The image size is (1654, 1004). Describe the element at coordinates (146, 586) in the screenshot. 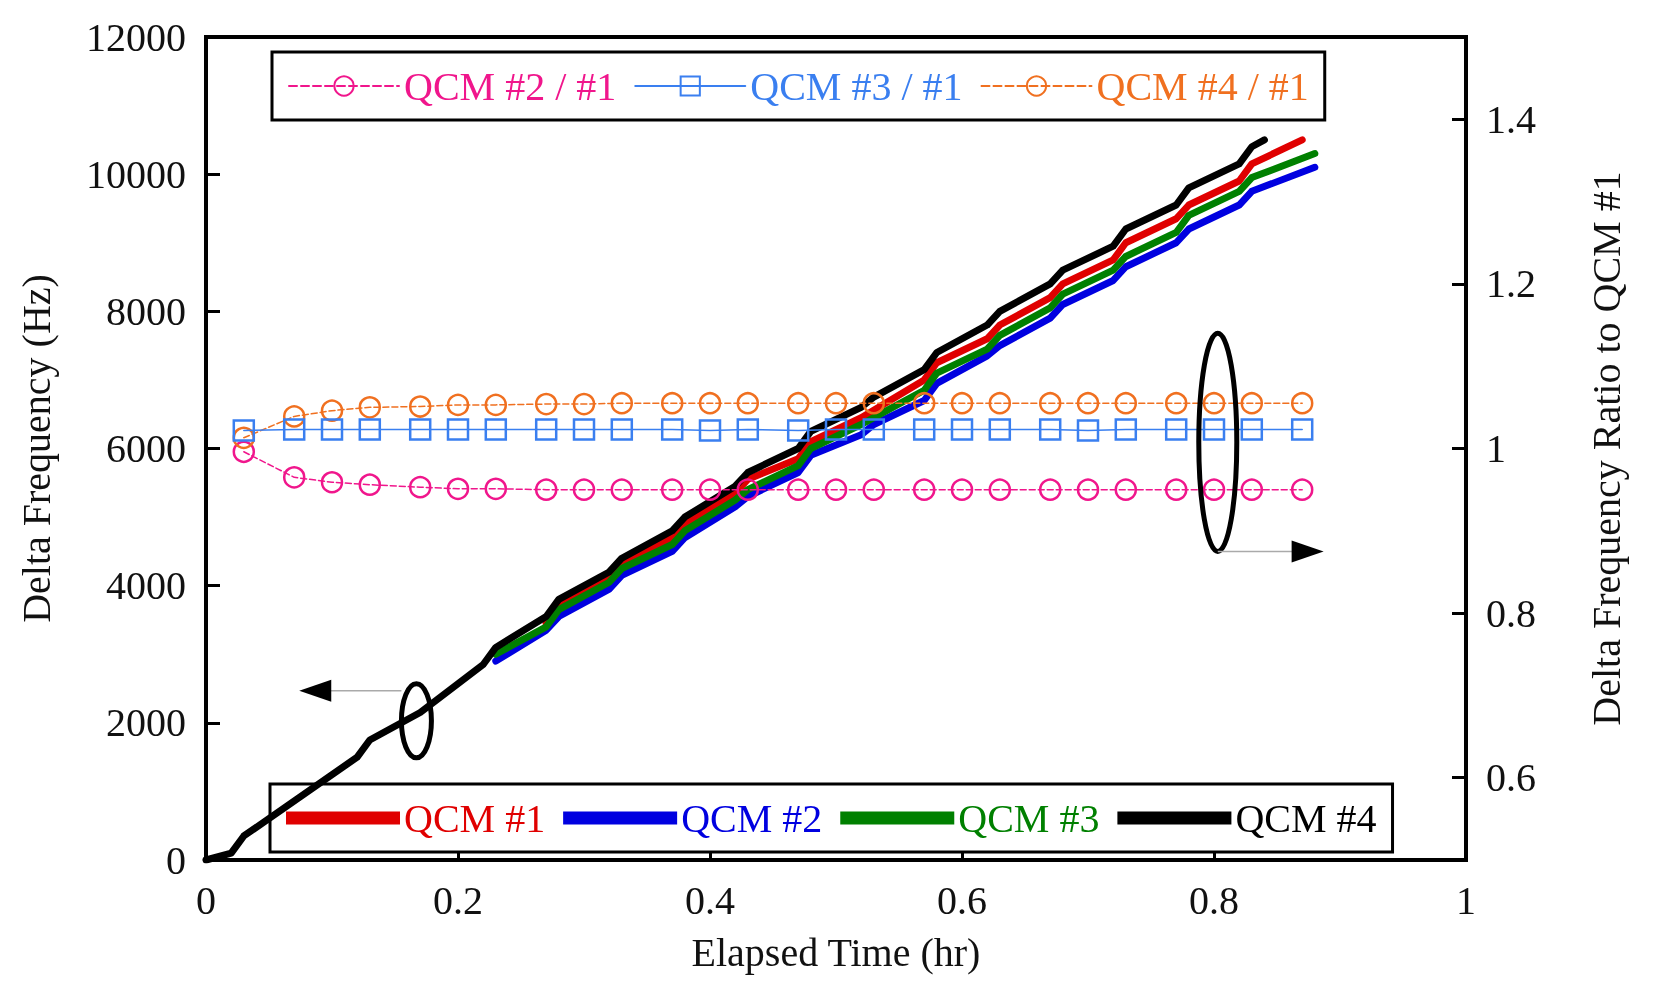

I see `y-tick-label: 4000` at that location.